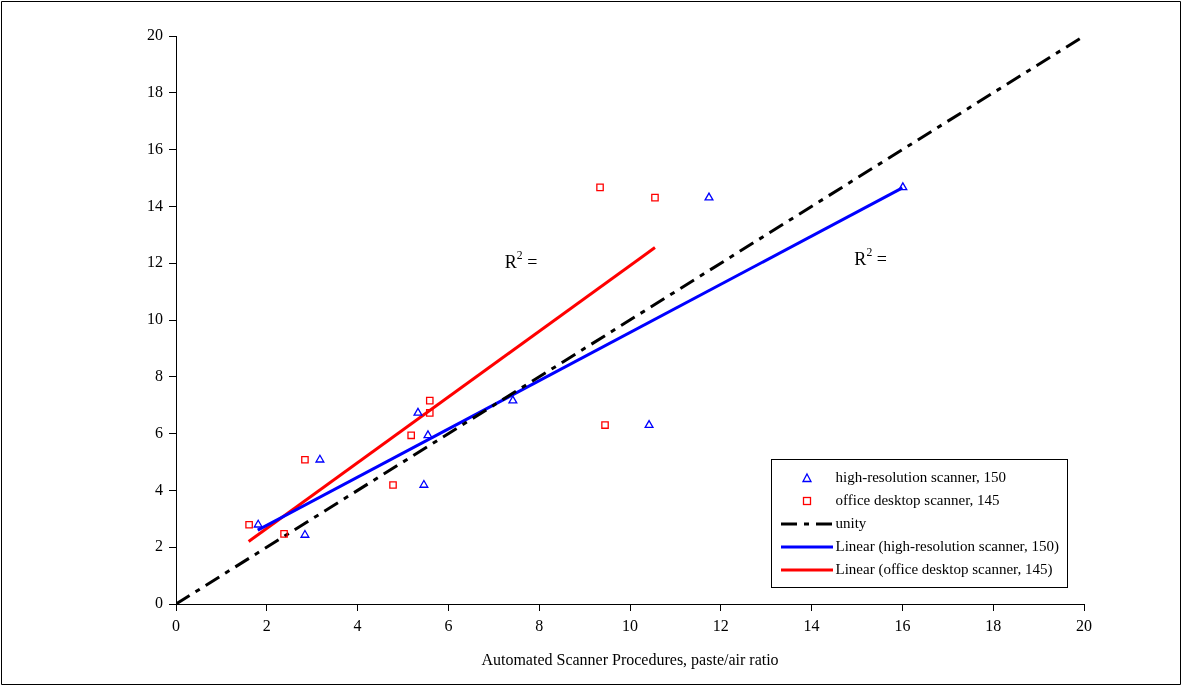  What do you see at coordinates (811, 625) in the screenshot?
I see `x-tick-label: 14` at bounding box center [811, 625].